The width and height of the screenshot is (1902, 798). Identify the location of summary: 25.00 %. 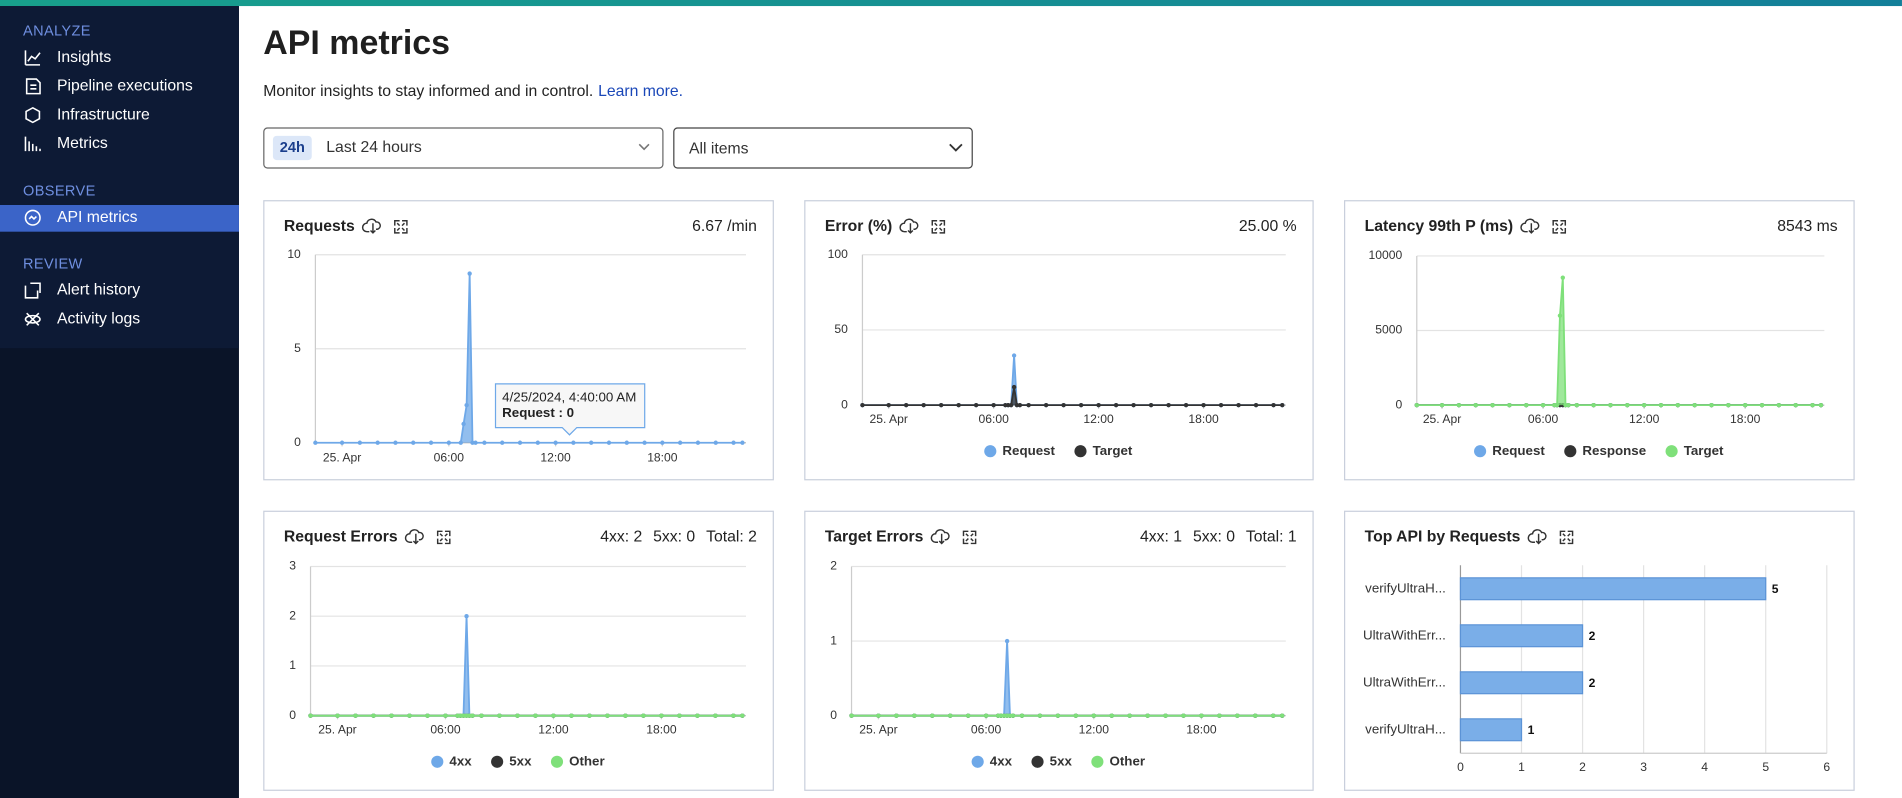
(1268, 226).